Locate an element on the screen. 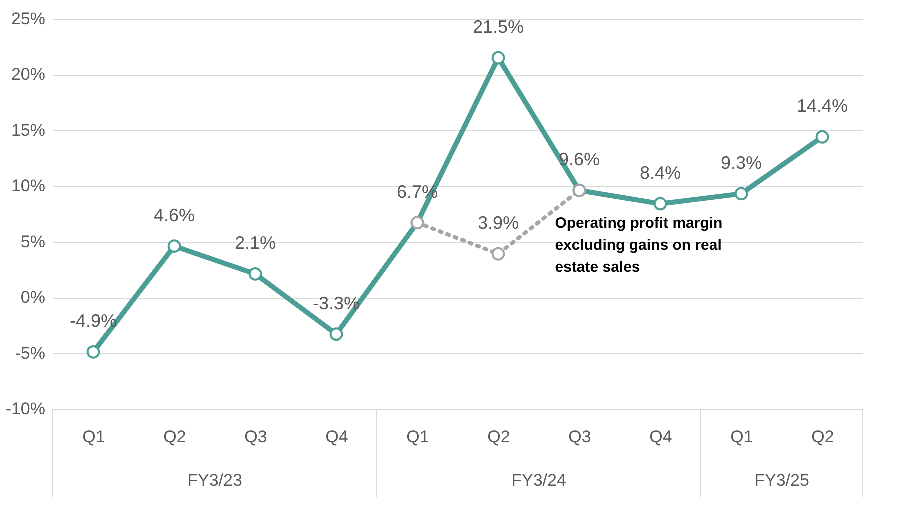 The image size is (914, 530). data-label: 9.3% is located at coordinates (741, 162).